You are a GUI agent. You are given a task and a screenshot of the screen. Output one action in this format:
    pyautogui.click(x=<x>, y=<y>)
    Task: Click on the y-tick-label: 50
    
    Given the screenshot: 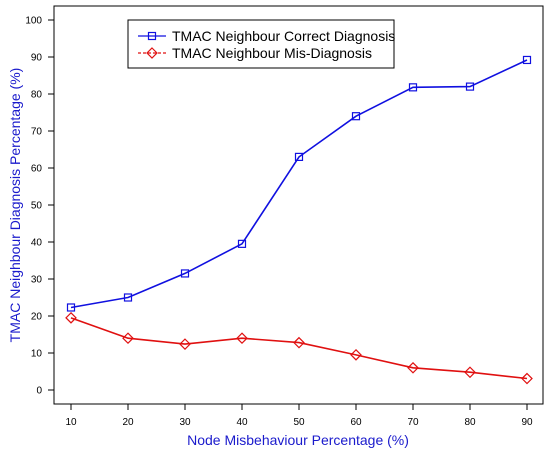 What is the action you would take?
    pyautogui.click(x=37, y=206)
    